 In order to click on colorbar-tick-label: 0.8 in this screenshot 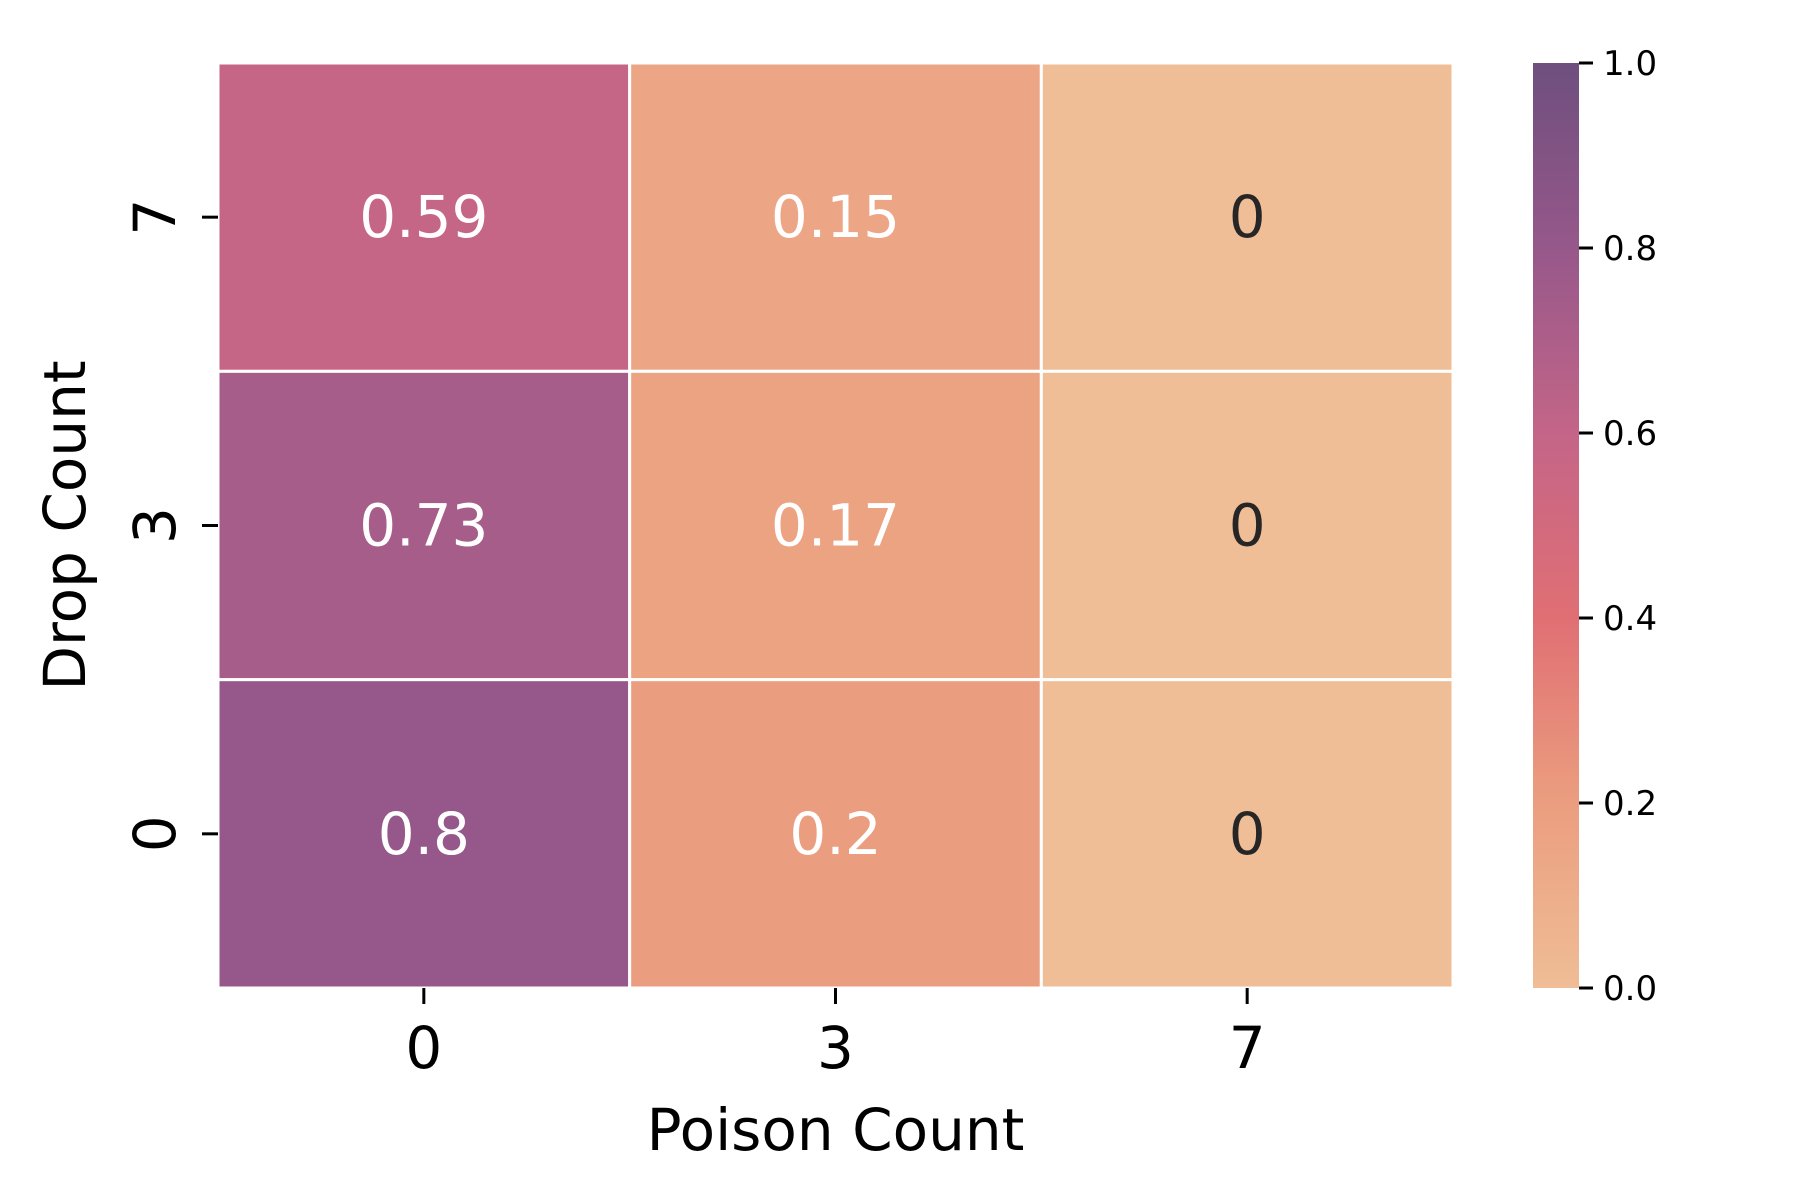, I will do `click(1630, 249)`.